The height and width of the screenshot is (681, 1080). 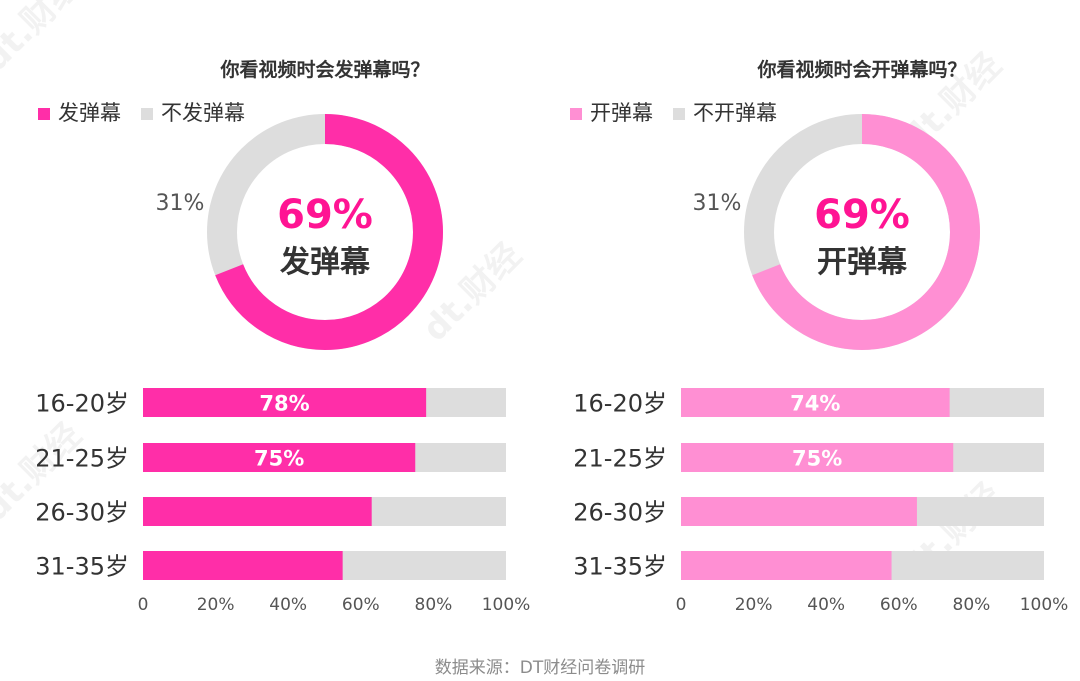 What do you see at coordinates (861, 69) in the screenshot?
I see `donut-title: 你看视频时会开弹幕吗？` at bounding box center [861, 69].